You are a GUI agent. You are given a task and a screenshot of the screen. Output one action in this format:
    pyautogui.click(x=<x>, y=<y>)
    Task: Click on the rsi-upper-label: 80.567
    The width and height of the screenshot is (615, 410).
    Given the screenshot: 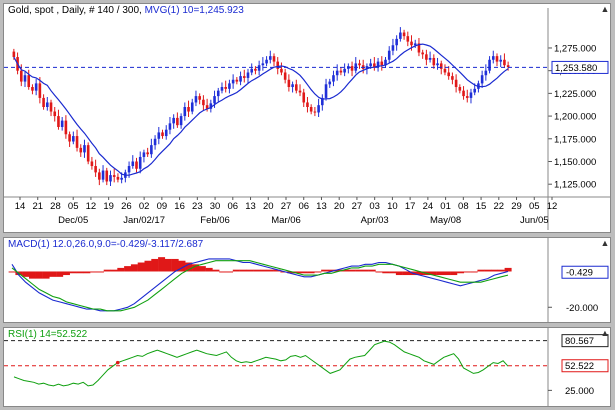 What is the action you would take?
    pyautogui.click(x=579, y=341)
    